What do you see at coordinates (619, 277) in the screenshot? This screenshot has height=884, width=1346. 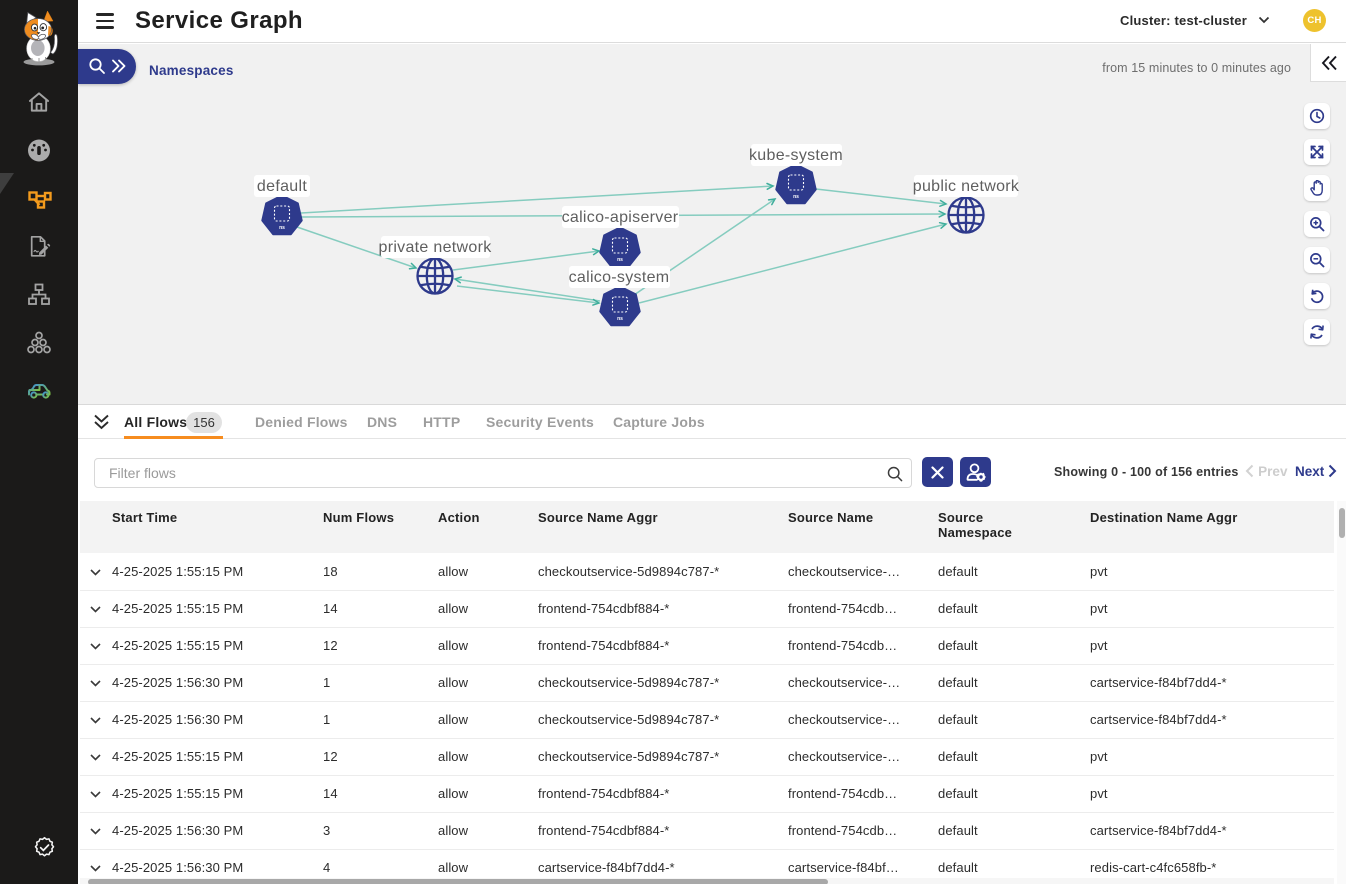 I see `svg-text: calico-system` at bounding box center [619, 277].